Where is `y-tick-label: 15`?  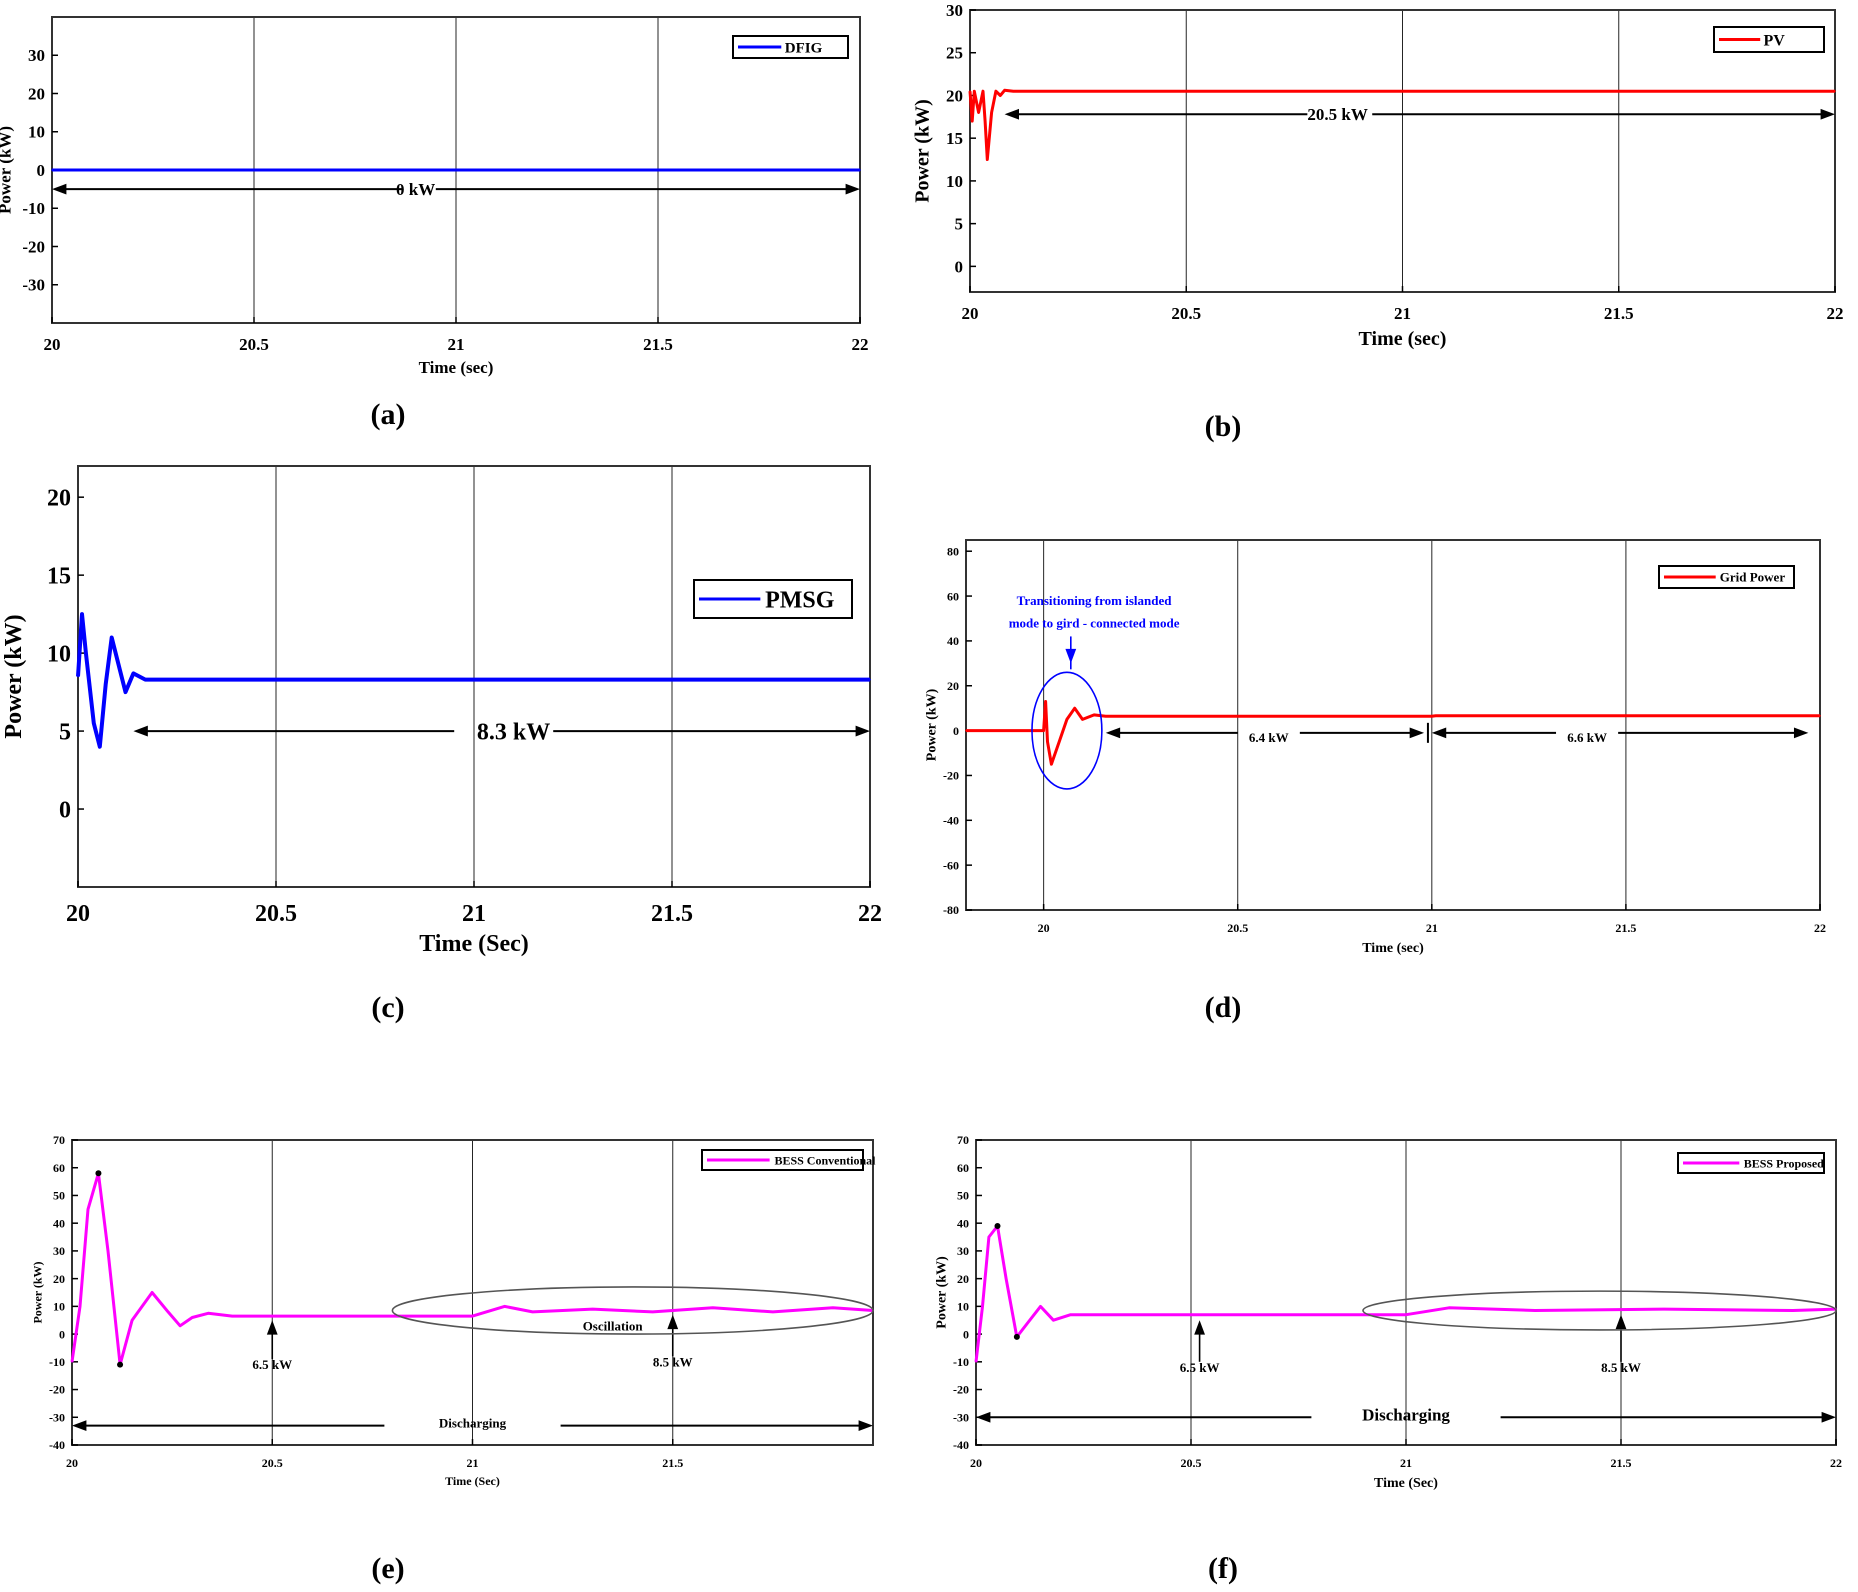
y-tick-label: 15 is located at coordinates (954, 138).